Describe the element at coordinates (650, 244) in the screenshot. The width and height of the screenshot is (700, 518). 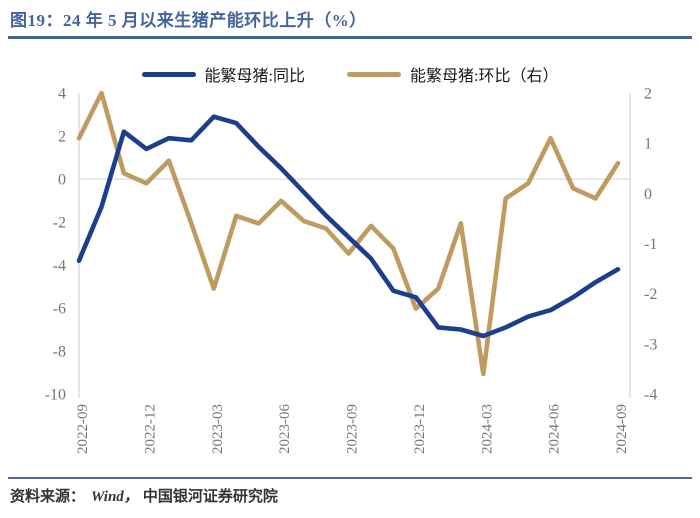
I see `right-axis-tick-label: -1` at that location.